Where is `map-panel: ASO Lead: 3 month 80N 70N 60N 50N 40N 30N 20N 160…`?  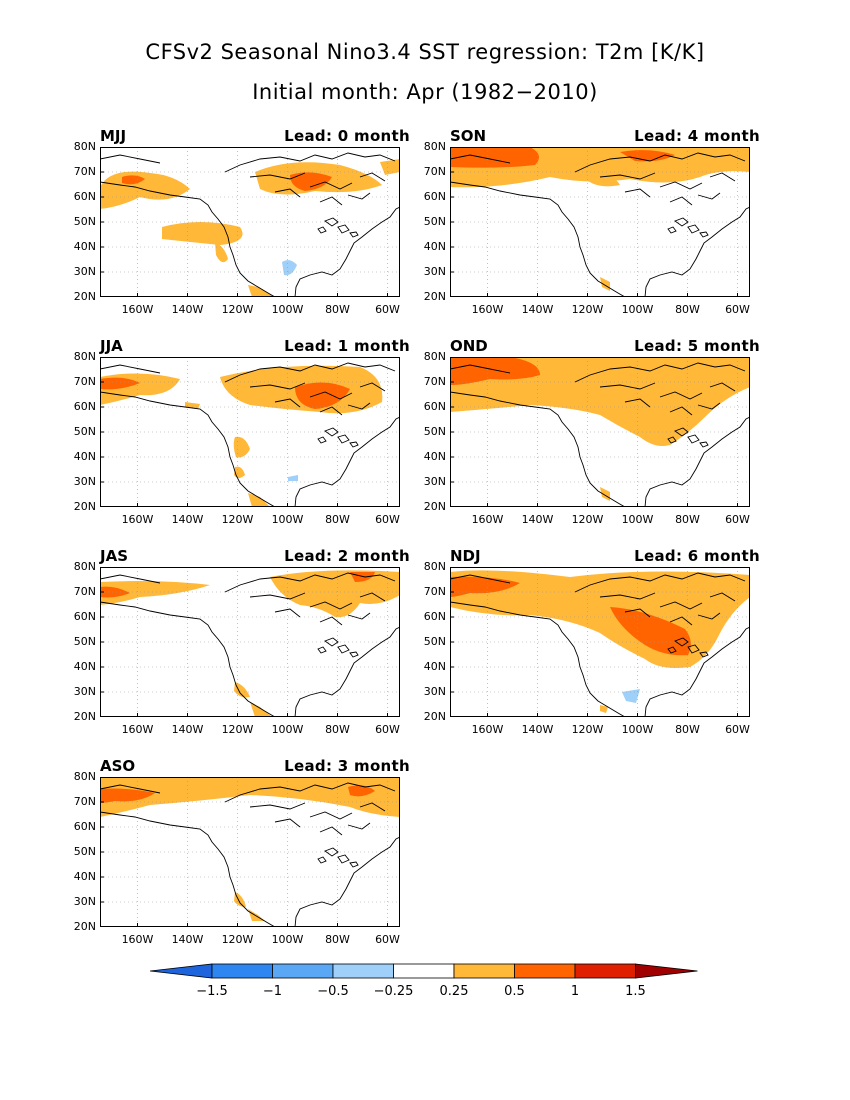
map-panel: ASO Lead: 3 month 80N 70N 60N 50N 40N 30N 20N 160… is located at coordinates (242, 862).